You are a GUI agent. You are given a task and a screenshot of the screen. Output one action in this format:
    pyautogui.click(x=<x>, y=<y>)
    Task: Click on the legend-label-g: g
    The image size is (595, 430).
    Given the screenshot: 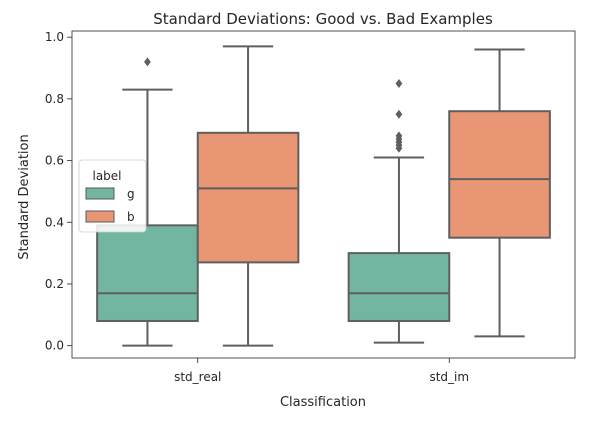 What is the action you would take?
    pyautogui.click(x=131, y=194)
    